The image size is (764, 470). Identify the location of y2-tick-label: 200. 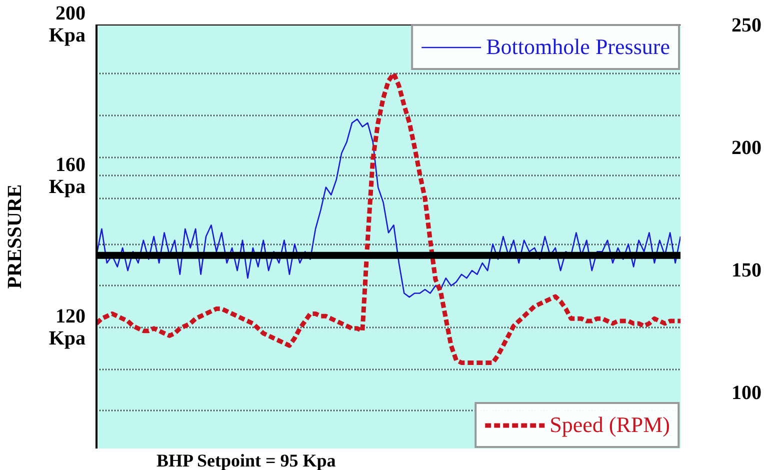
(747, 148).